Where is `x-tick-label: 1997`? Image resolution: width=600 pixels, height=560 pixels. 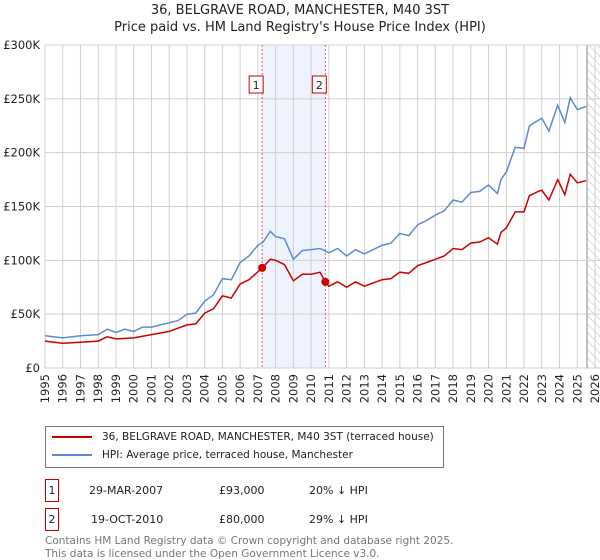
x-tick-label: 1997 is located at coordinates (80, 388).